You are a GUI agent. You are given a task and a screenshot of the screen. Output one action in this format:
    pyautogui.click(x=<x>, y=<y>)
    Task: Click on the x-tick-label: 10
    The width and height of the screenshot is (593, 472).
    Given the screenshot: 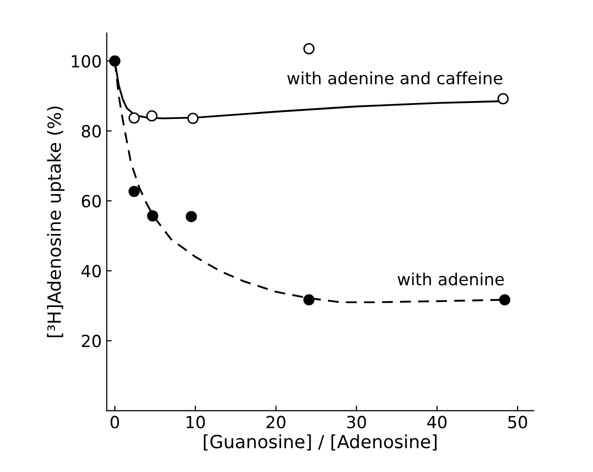 What is the action you would take?
    pyautogui.click(x=195, y=422)
    